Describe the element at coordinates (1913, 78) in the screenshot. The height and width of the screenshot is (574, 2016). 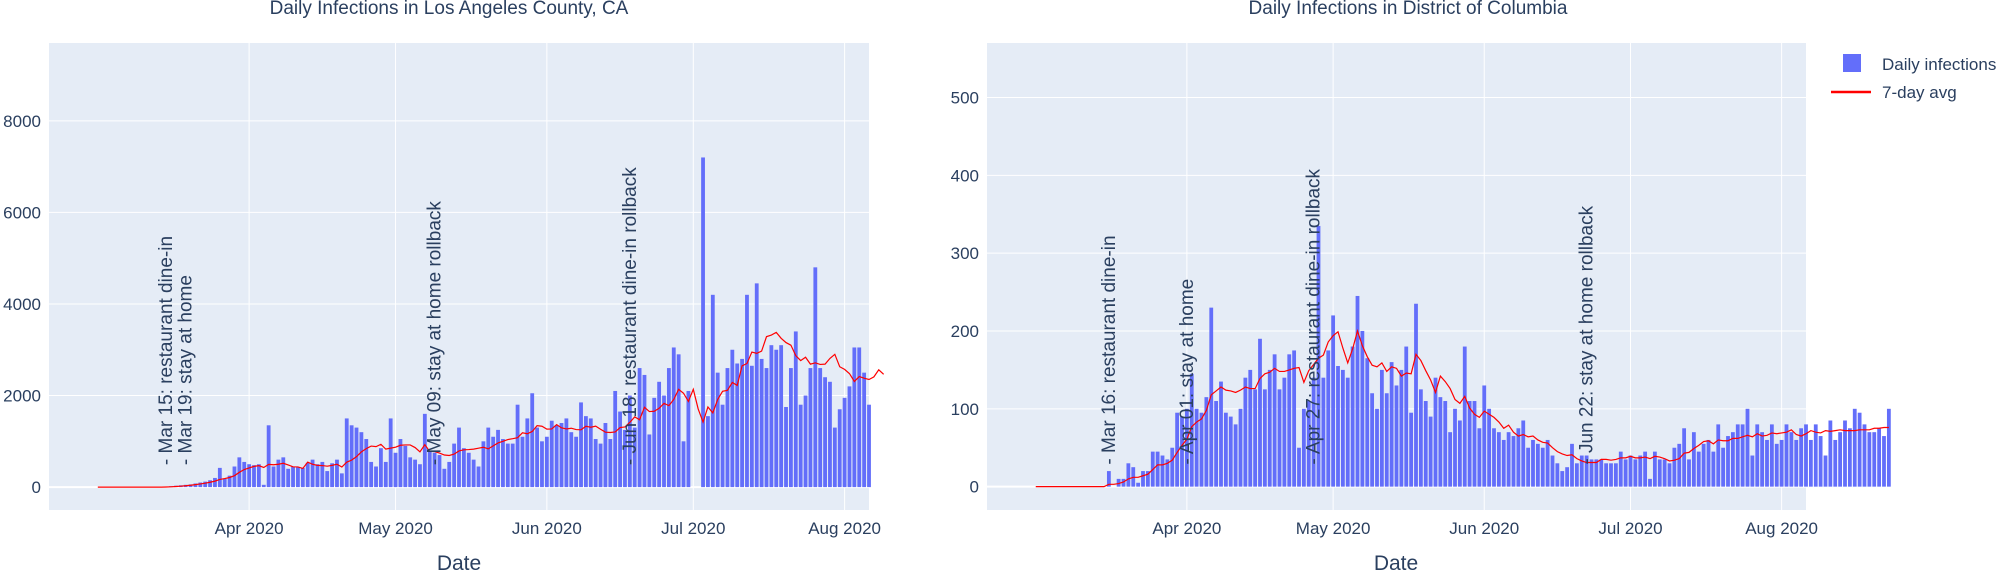
I see `legend: Daily infections 7-day avg` at that location.